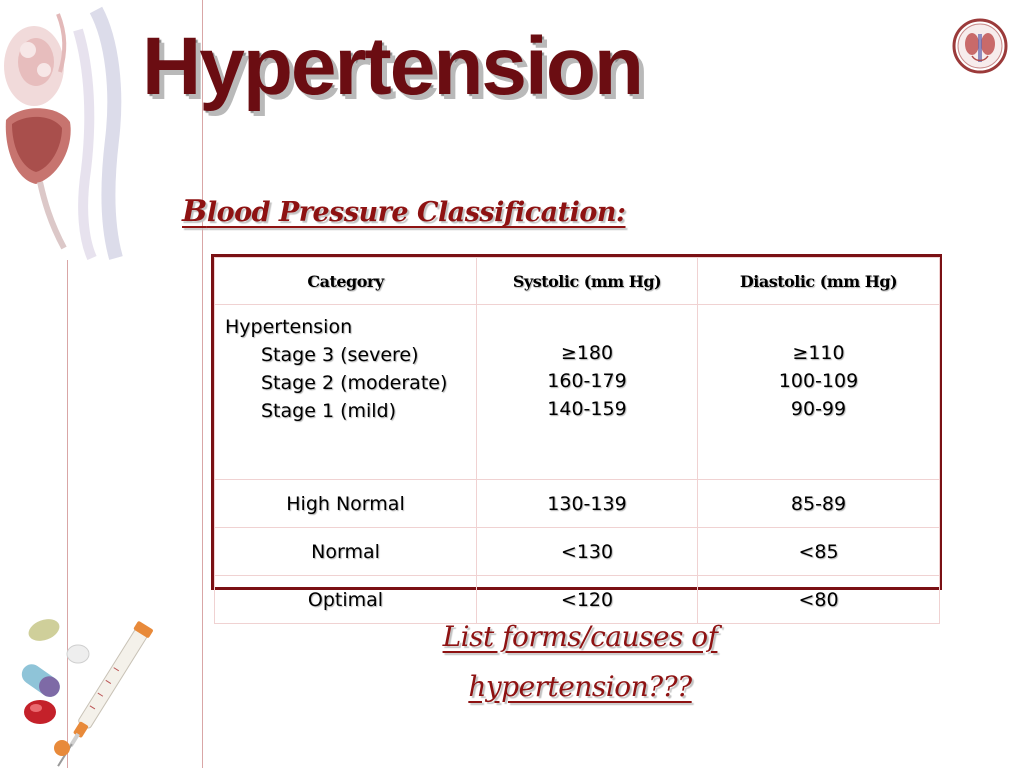 This screenshot has width=1024, height=768. Describe the element at coordinates (818, 503) in the screenshot. I see `diastolic-cell: 85-89` at that location.